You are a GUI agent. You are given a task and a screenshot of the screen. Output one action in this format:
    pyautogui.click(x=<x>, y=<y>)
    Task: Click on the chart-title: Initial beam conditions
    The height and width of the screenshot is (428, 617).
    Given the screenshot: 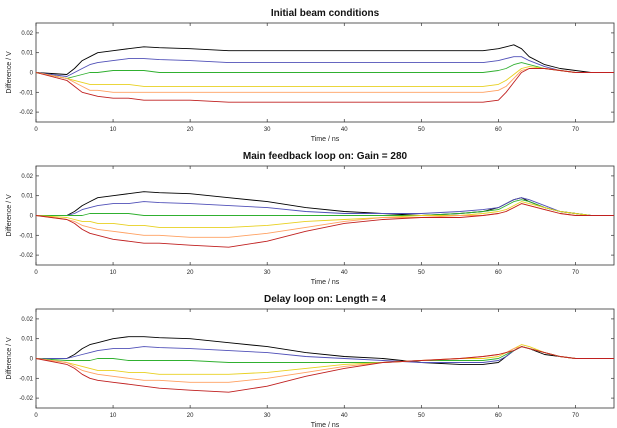 What is the action you would take?
    pyautogui.click(x=325, y=13)
    